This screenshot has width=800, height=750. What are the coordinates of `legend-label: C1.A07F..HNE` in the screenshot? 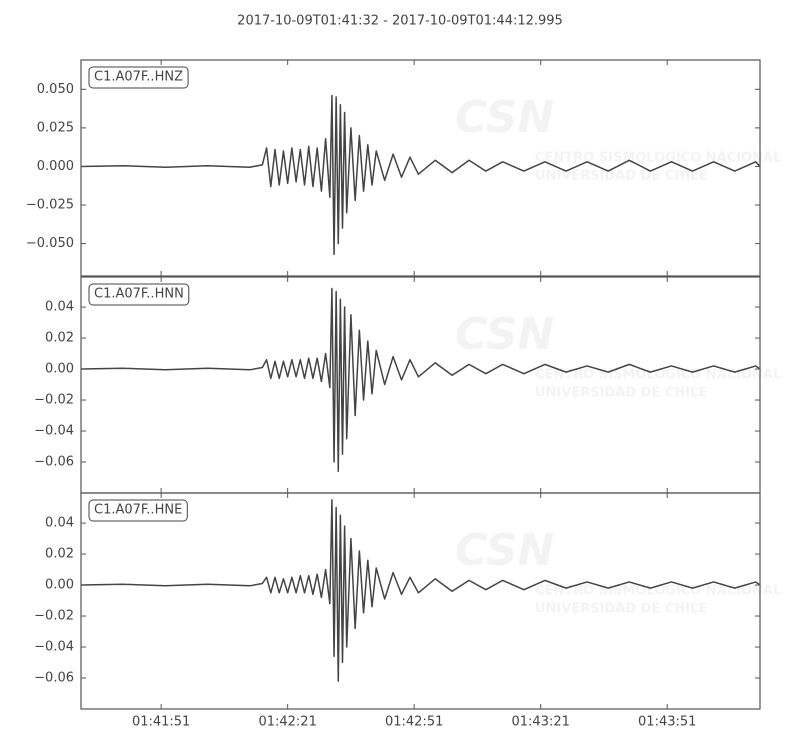 It's located at (138, 510).